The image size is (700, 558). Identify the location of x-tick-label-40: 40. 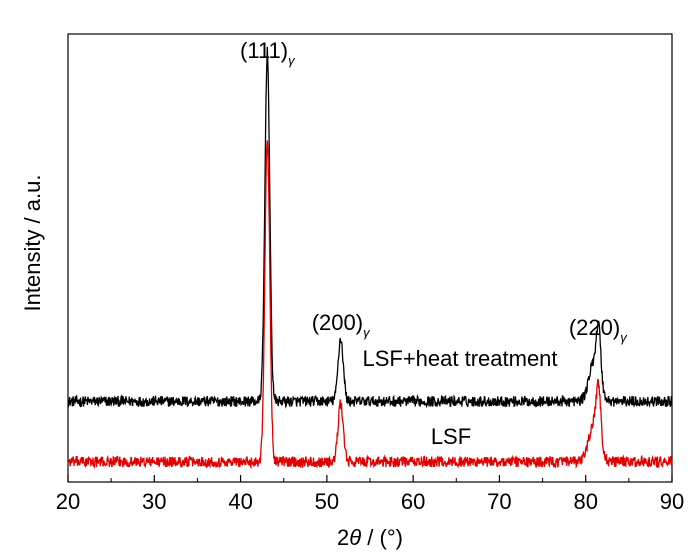
(240, 501).